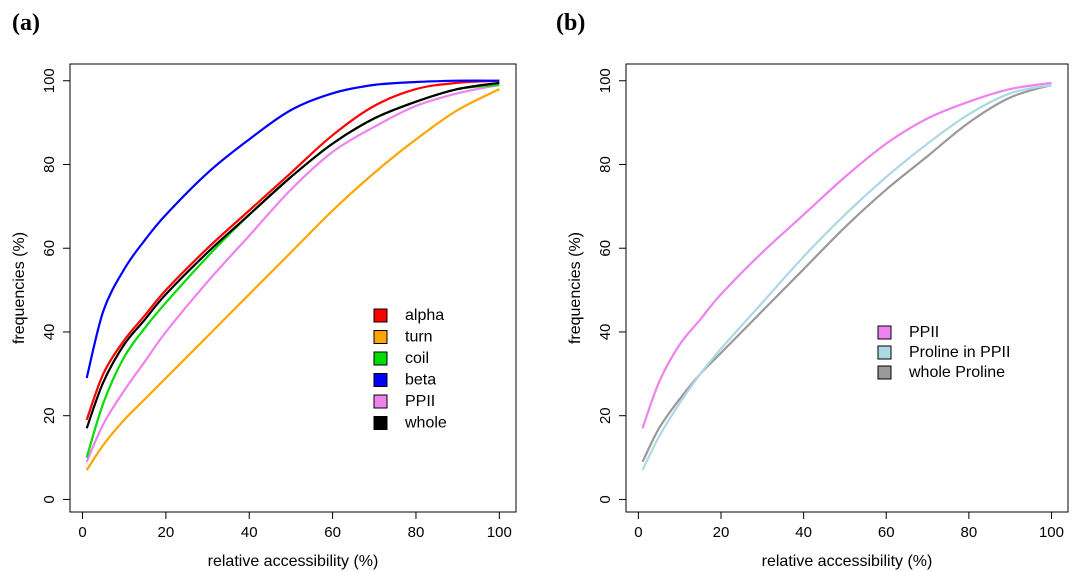 The image size is (1072, 572). I want to click on legend-label-beta: beta, so click(420, 380).